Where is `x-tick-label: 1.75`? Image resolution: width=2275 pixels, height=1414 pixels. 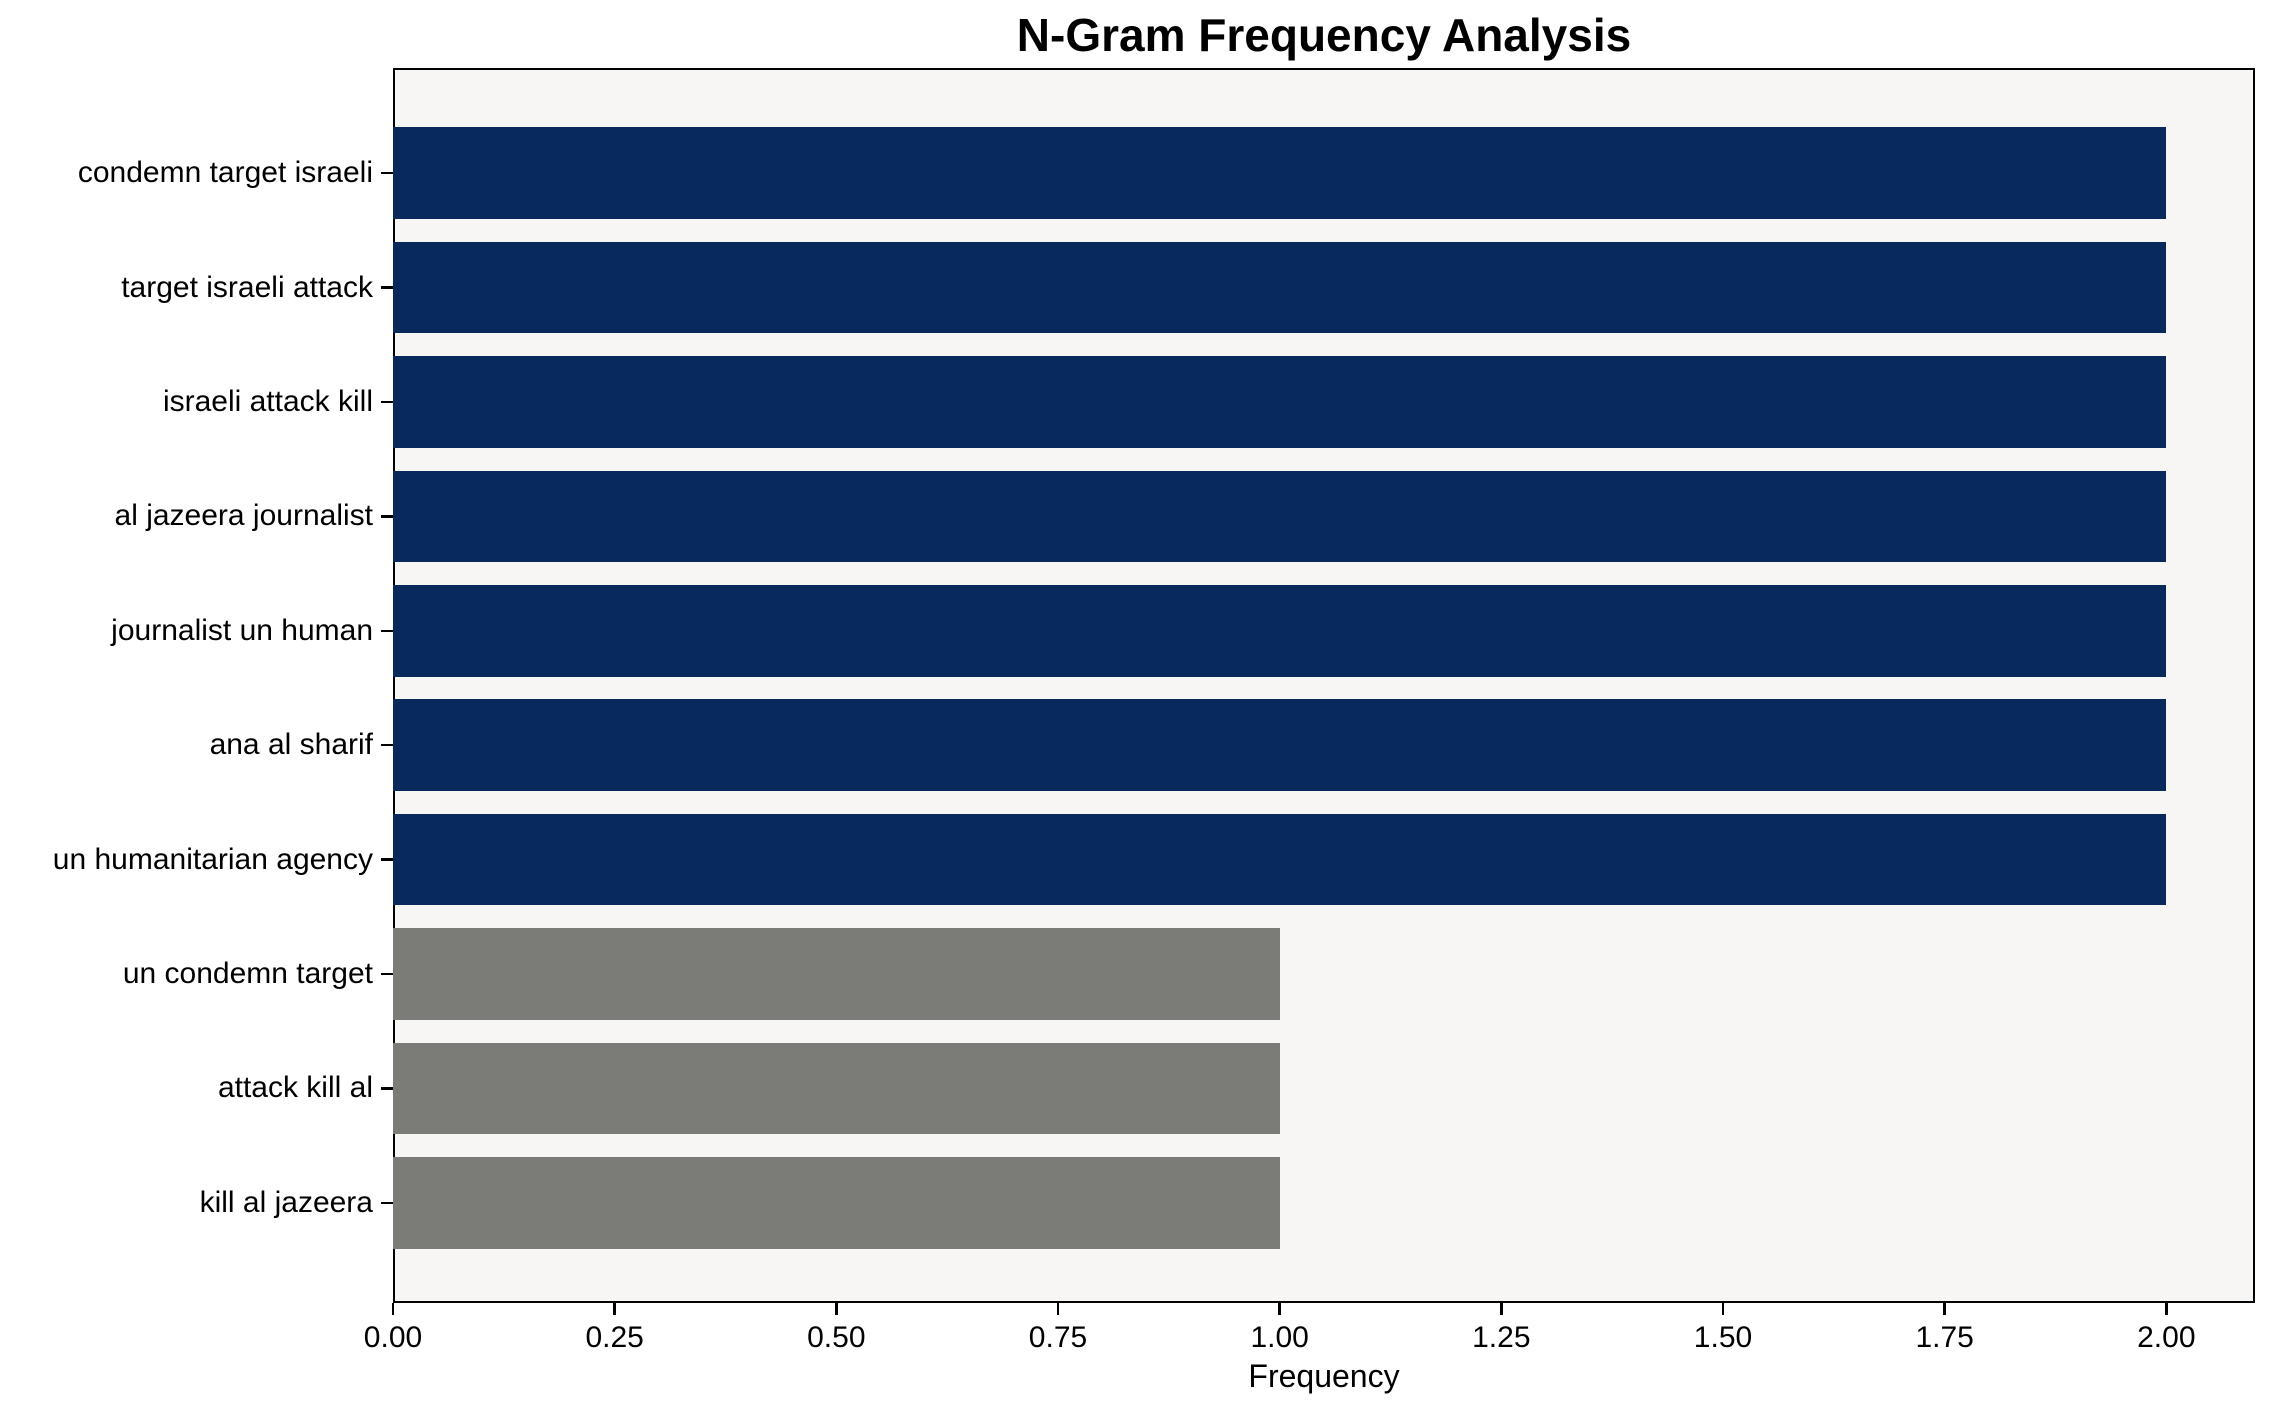 x-tick-label: 1.75 is located at coordinates (1944, 1337).